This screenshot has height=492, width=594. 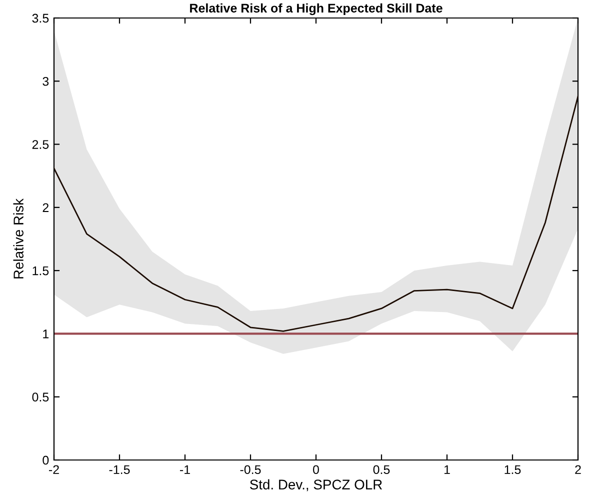 What do you see at coordinates (250, 469) in the screenshot?
I see `x-tick-label: -0.5` at bounding box center [250, 469].